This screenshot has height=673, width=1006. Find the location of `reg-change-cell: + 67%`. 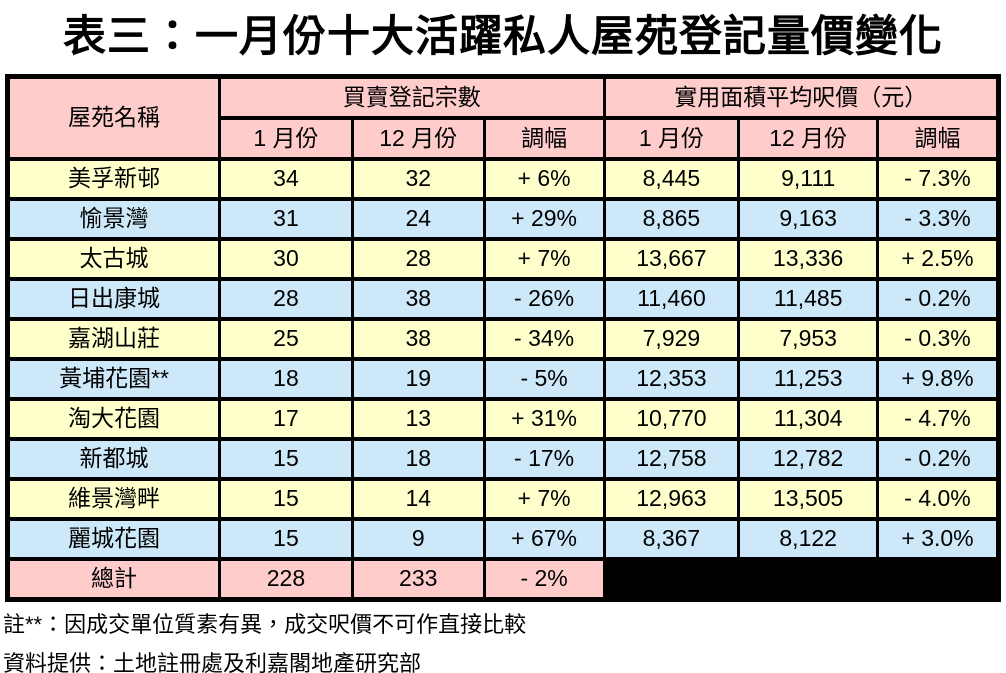

reg-change-cell: + 67% is located at coordinates (544, 539).